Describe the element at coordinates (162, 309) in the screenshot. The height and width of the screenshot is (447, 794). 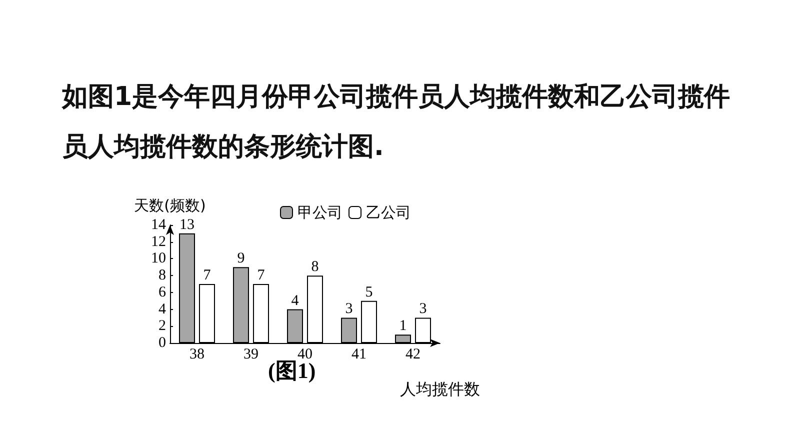
I see `y-tick-label: 4` at that location.